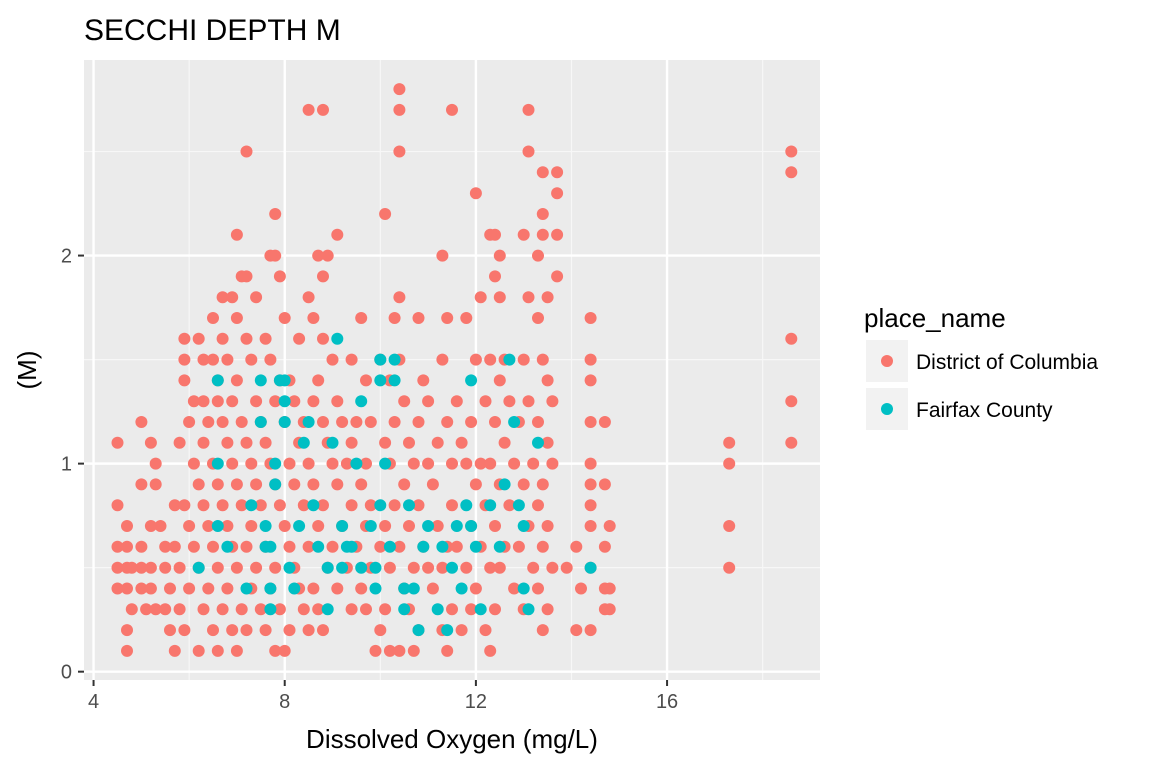 The height and width of the screenshot is (768, 1152). Describe the element at coordinates (27, 370) in the screenshot. I see `y-axis-title: (M)` at that location.